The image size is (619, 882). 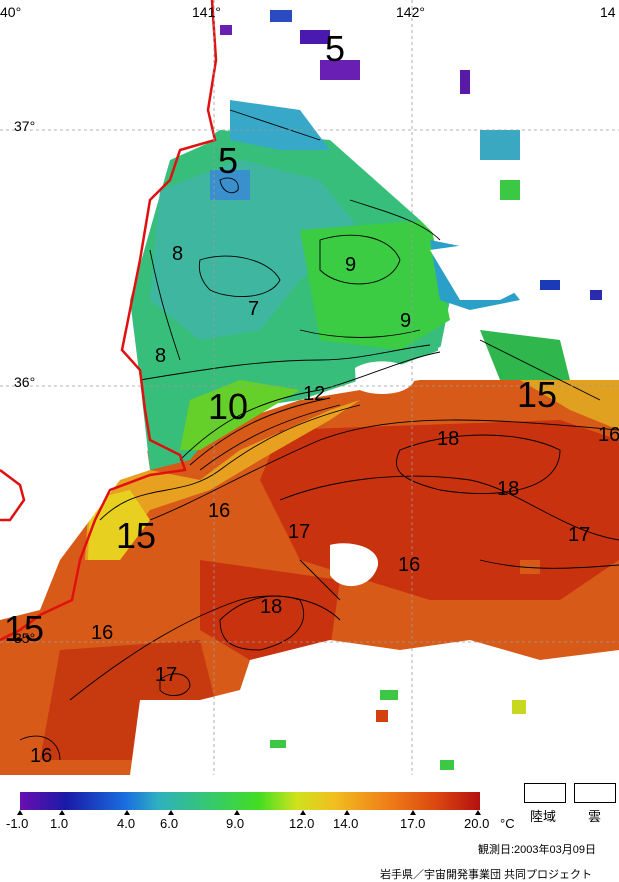 What do you see at coordinates (543, 816) in the screenshot?
I see `land-label: 陸域` at bounding box center [543, 816].